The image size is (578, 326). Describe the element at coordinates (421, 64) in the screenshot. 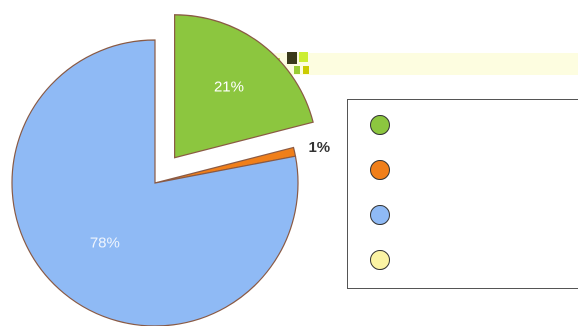

I see `overlay-strip` at that location.